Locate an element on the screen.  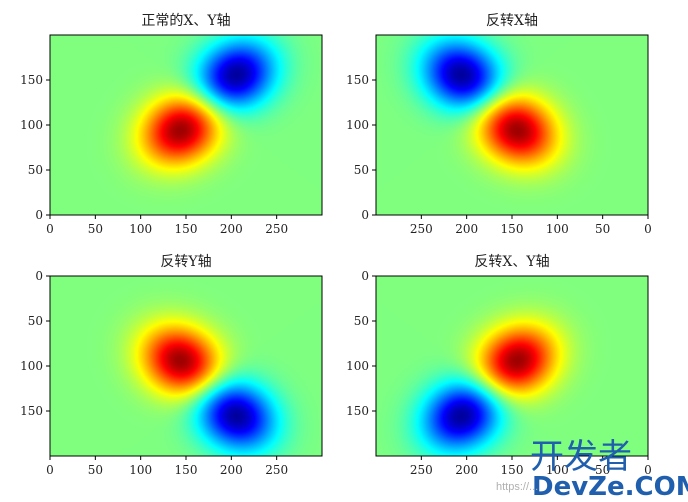
subplot-title: 正常的X、Y轴 is located at coordinates (185, 21).